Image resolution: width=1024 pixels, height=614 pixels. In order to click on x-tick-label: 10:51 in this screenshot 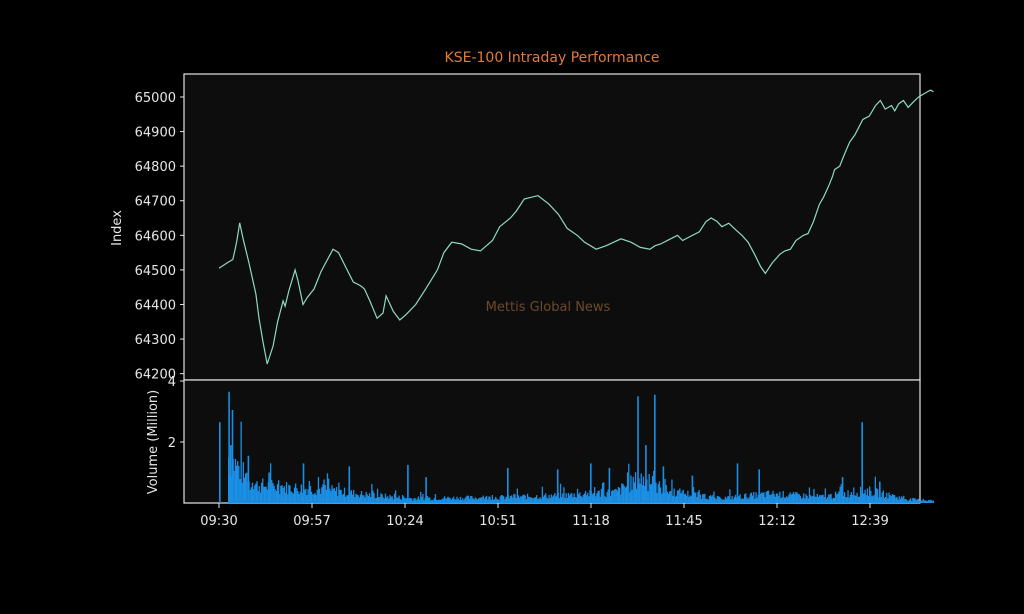, I will do `click(497, 521)`.